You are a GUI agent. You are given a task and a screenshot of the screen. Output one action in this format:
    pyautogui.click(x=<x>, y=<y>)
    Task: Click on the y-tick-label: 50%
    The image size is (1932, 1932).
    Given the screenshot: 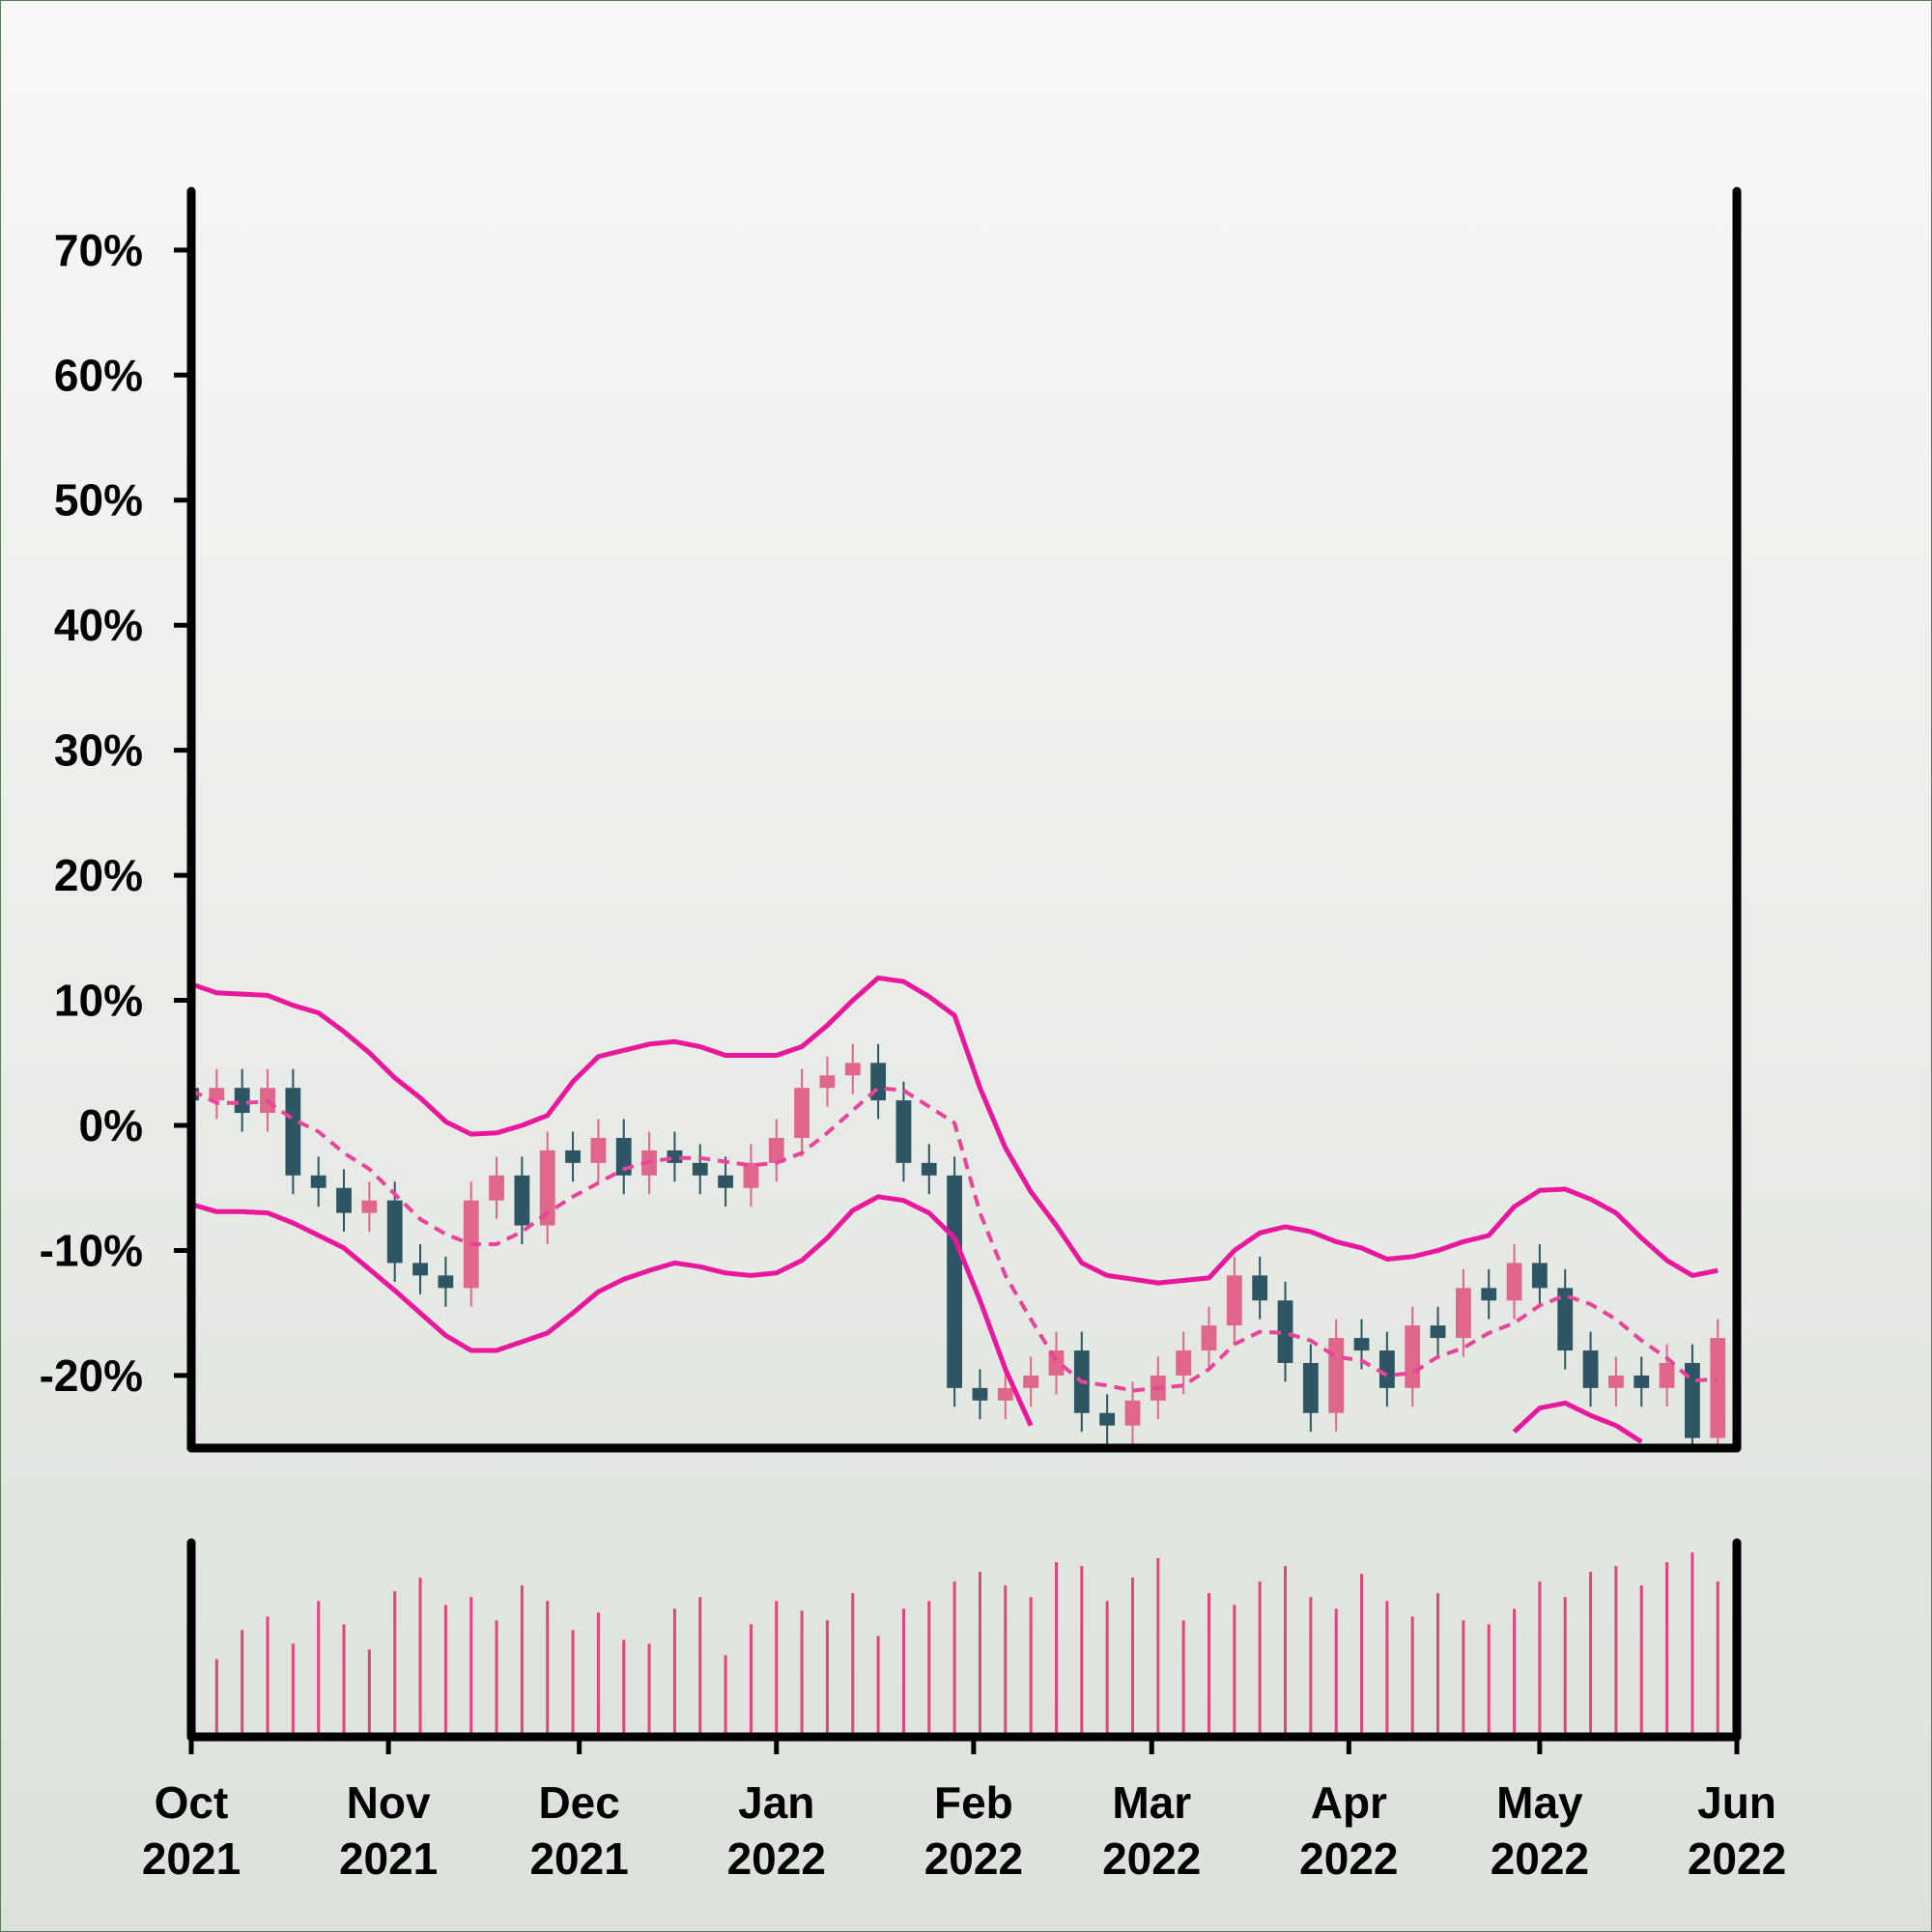 What is the action you would take?
    pyautogui.click(x=98, y=500)
    